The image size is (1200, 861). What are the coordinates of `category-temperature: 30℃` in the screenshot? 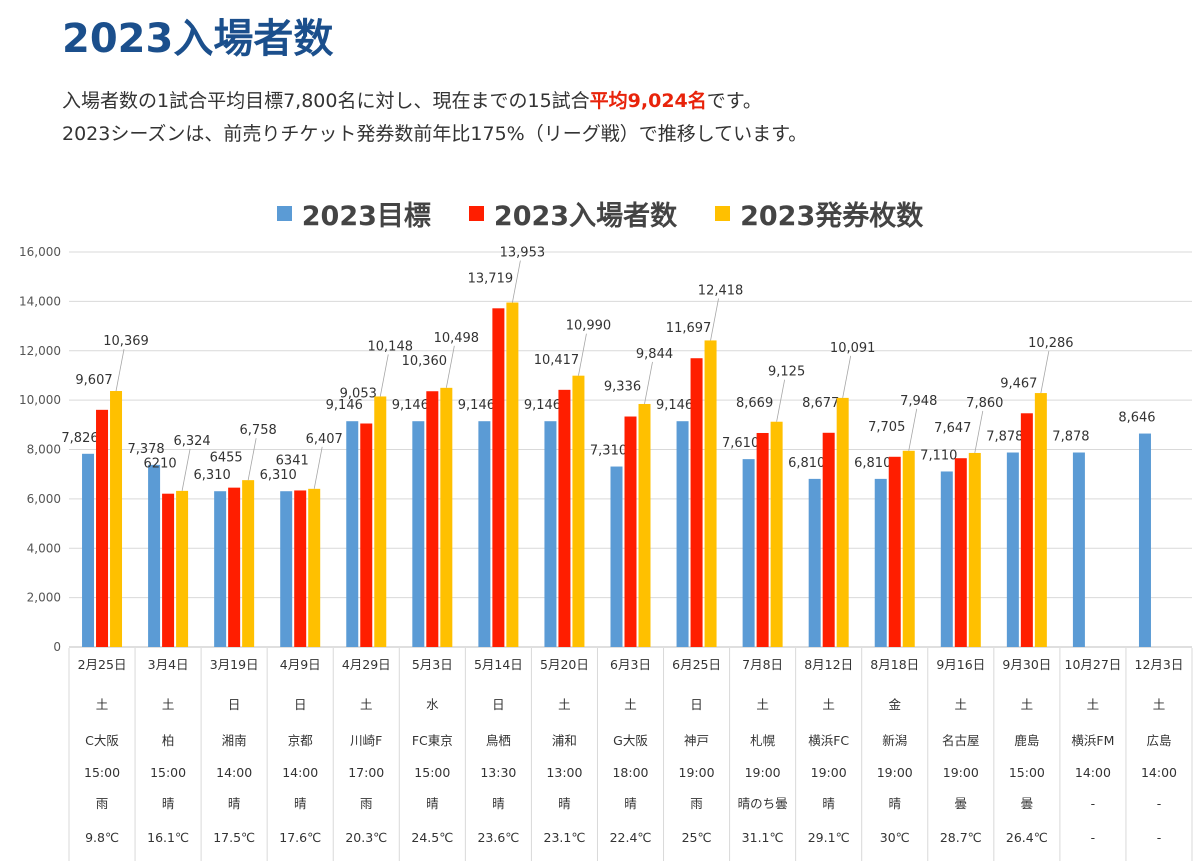 It's located at (895, 837).